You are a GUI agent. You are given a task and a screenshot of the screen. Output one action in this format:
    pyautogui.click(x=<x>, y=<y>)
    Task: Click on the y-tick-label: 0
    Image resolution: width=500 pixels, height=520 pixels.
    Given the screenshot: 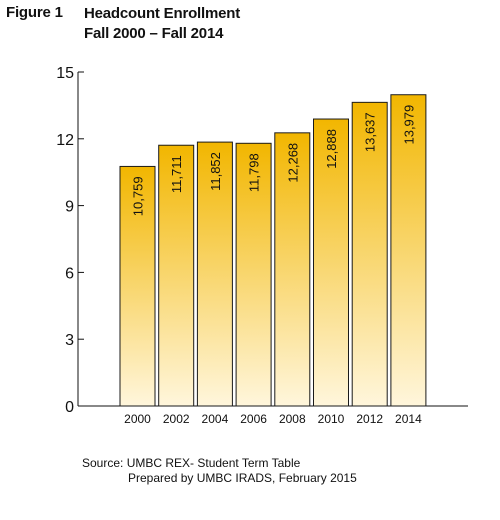 What is the action you would take?
    pyautogui.click(x=69, y=407)
    